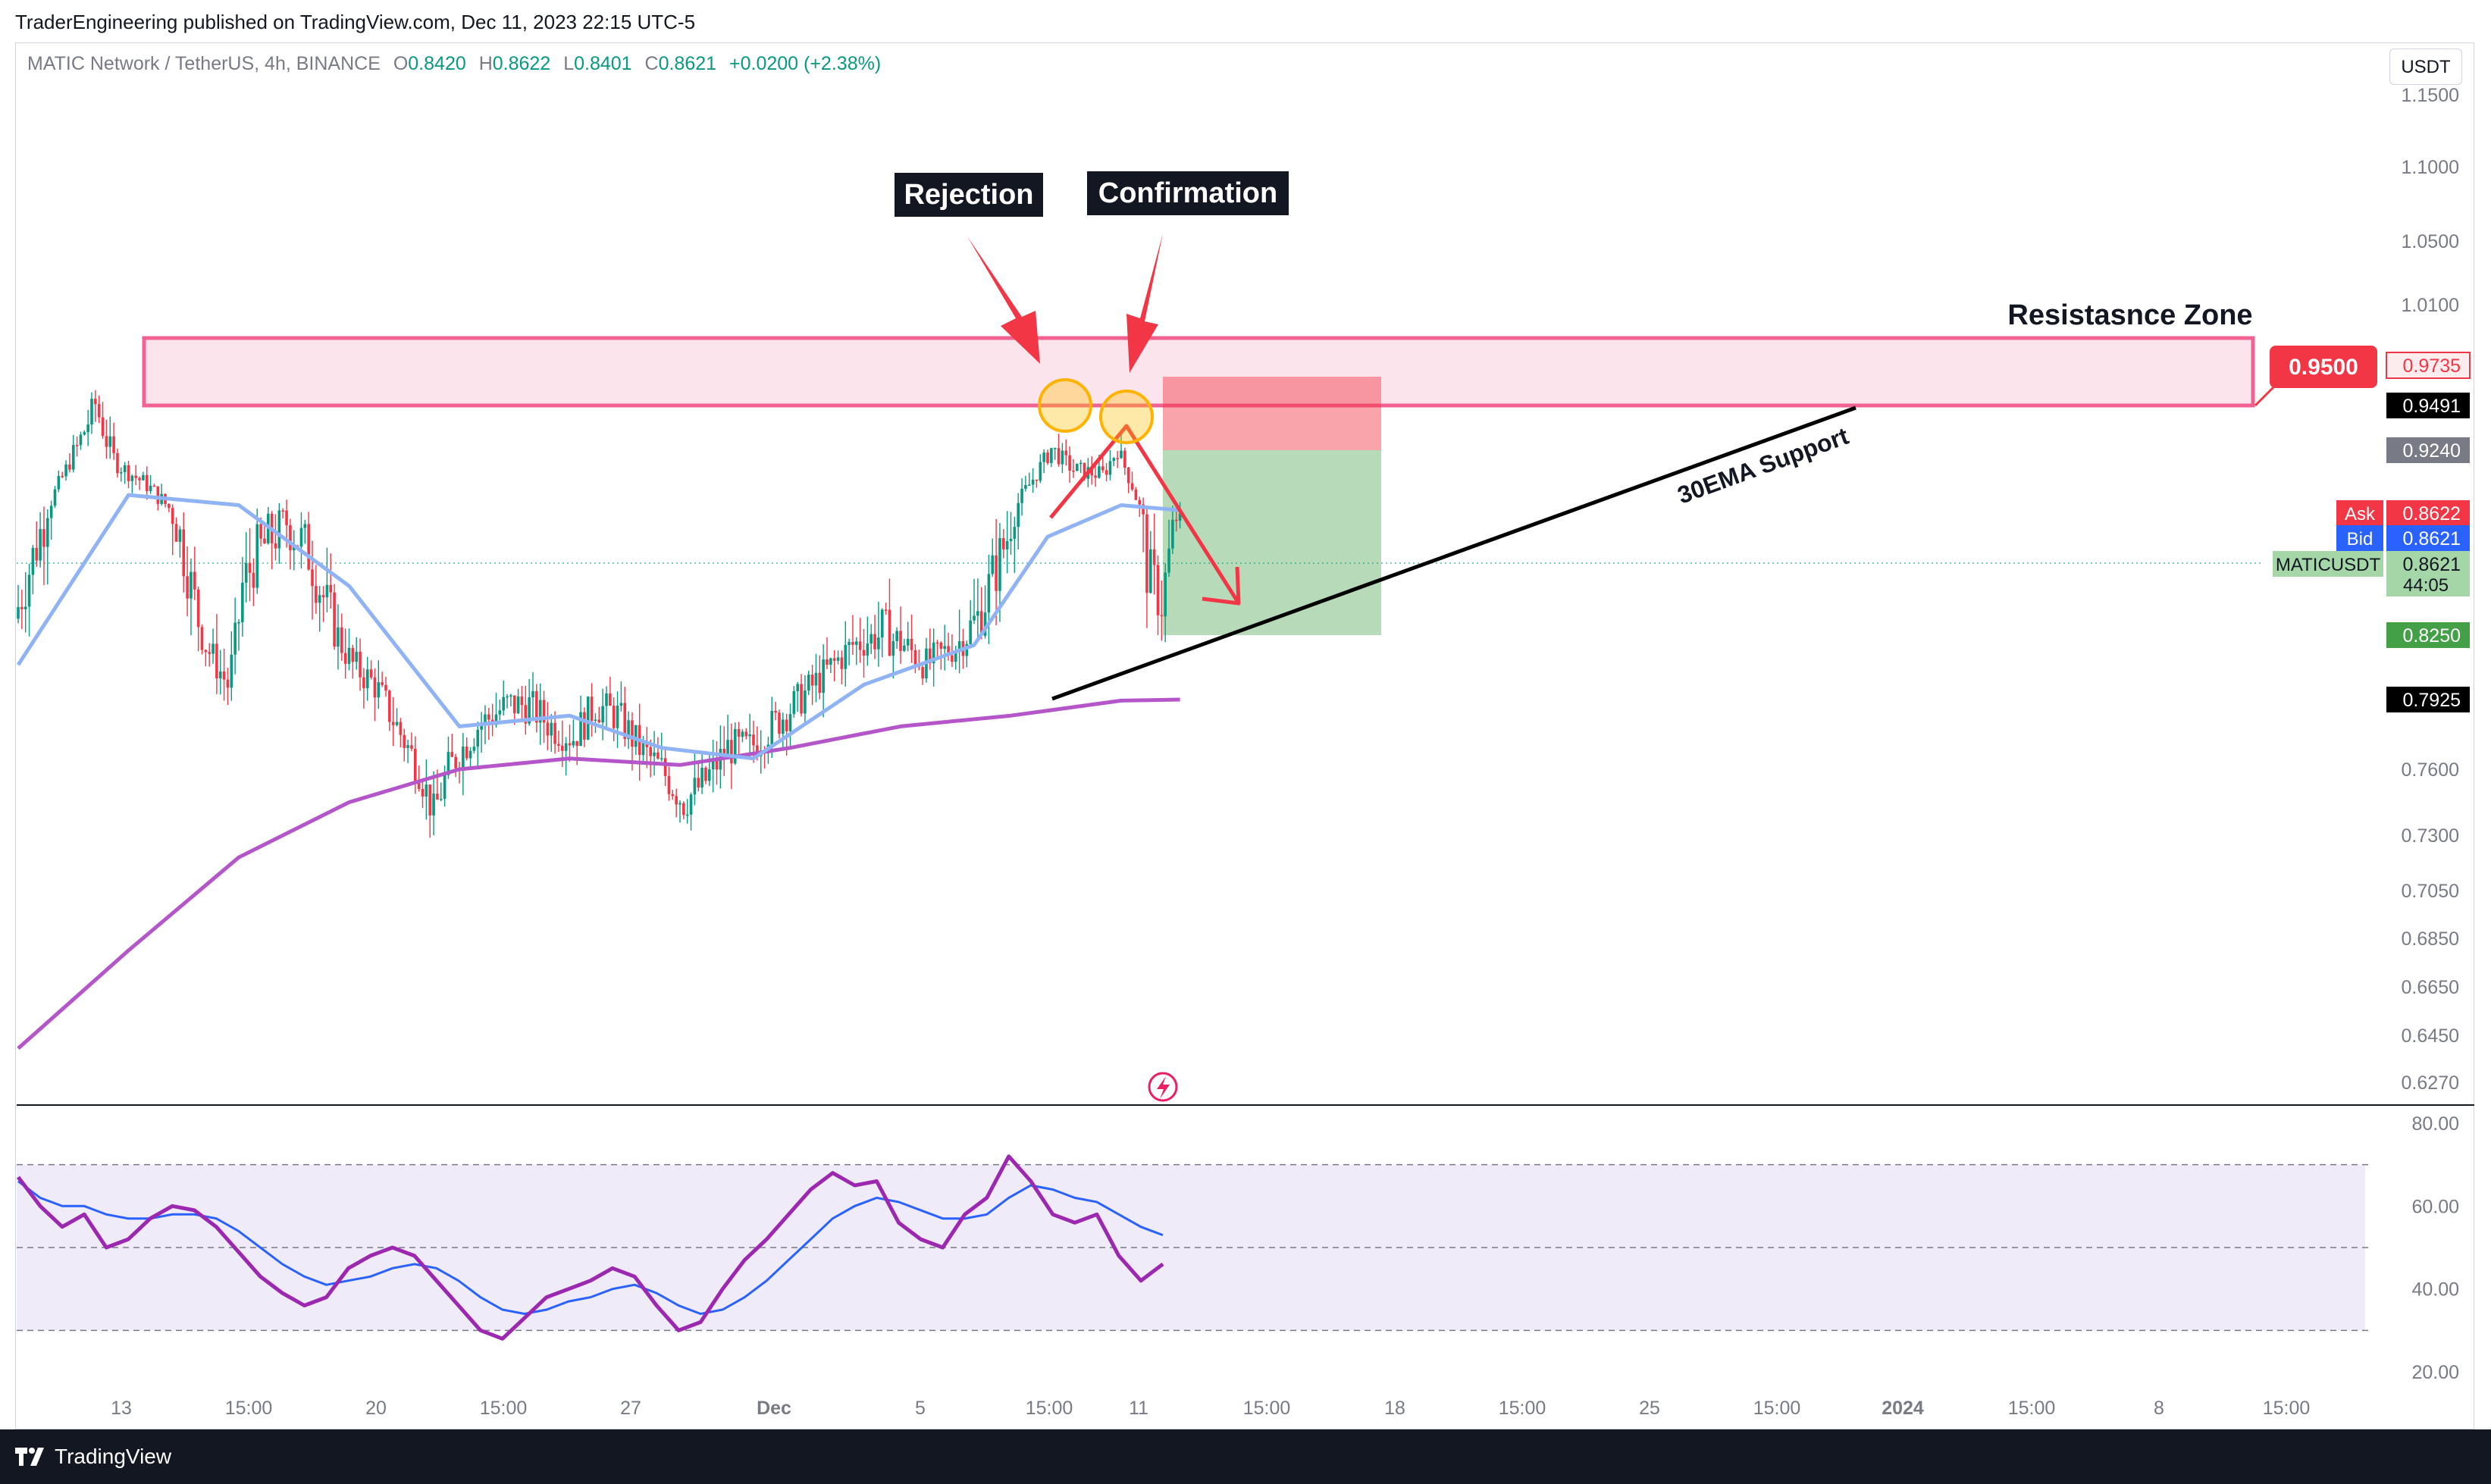 The height and width of the screenshot is (1484, 2491). Describe the element at coordinates (93, 1457) in the screenshot. I see `tradingview-logo: TradingView` at that location.